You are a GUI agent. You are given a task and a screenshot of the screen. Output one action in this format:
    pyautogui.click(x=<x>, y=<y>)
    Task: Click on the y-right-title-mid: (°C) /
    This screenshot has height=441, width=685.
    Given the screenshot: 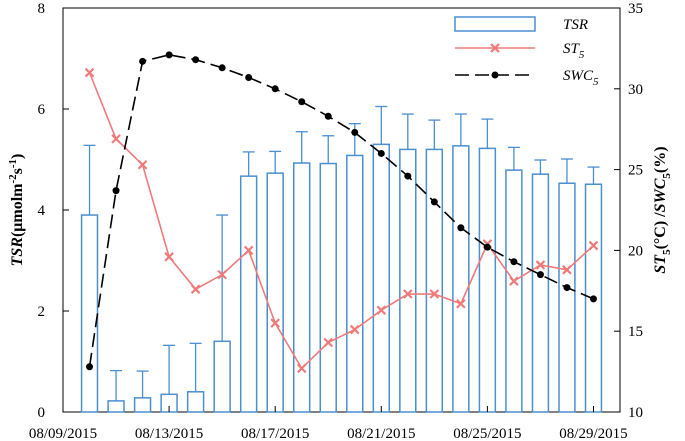 What is the action you would take?
    pyautogui.click(x=660, y=231)
    